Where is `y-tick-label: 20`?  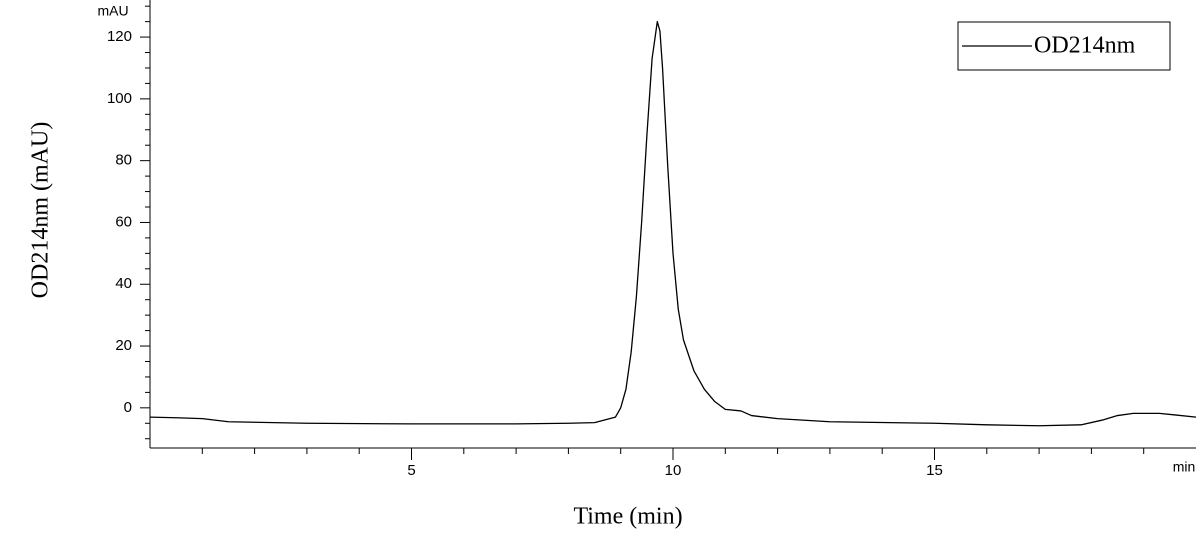
y-tick-label: 20 is located at coordinates (123, 345).